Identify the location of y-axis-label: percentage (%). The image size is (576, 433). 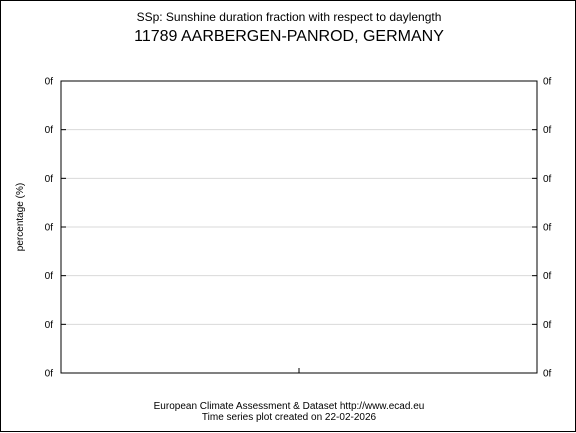
(20, 217).